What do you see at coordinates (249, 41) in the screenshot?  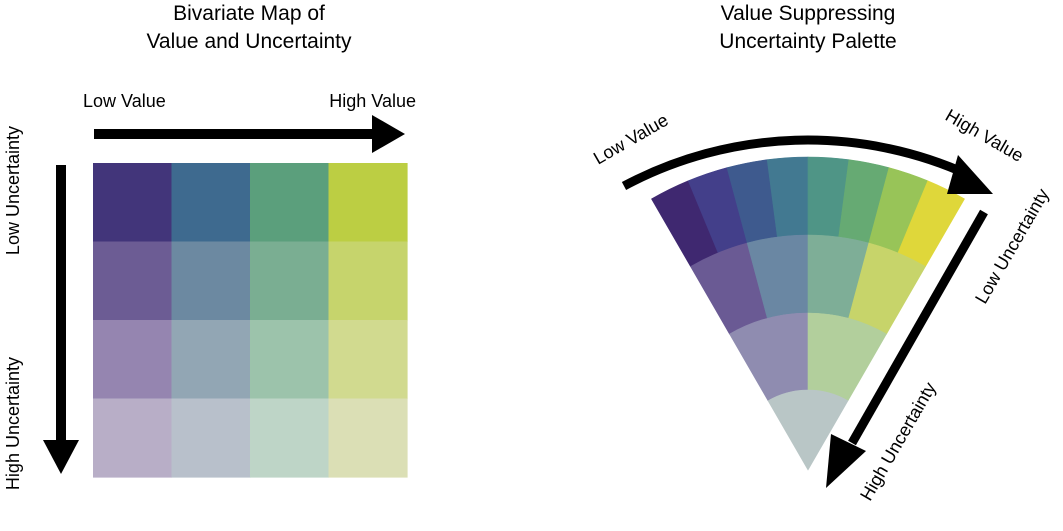 I see `left-title-line-2: Value and Uncertainty` at bounding box center [249, 41].